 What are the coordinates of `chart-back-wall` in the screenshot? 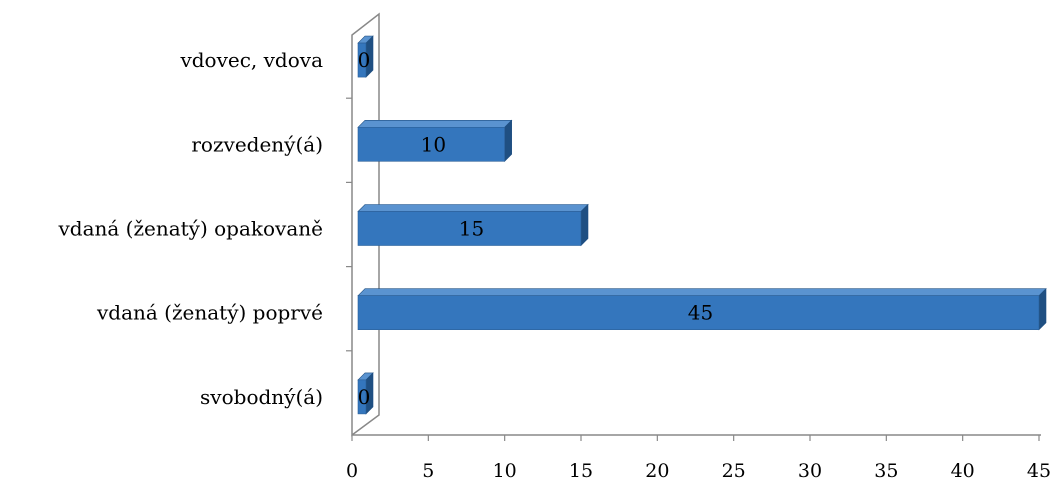 It's located at (365, 224).